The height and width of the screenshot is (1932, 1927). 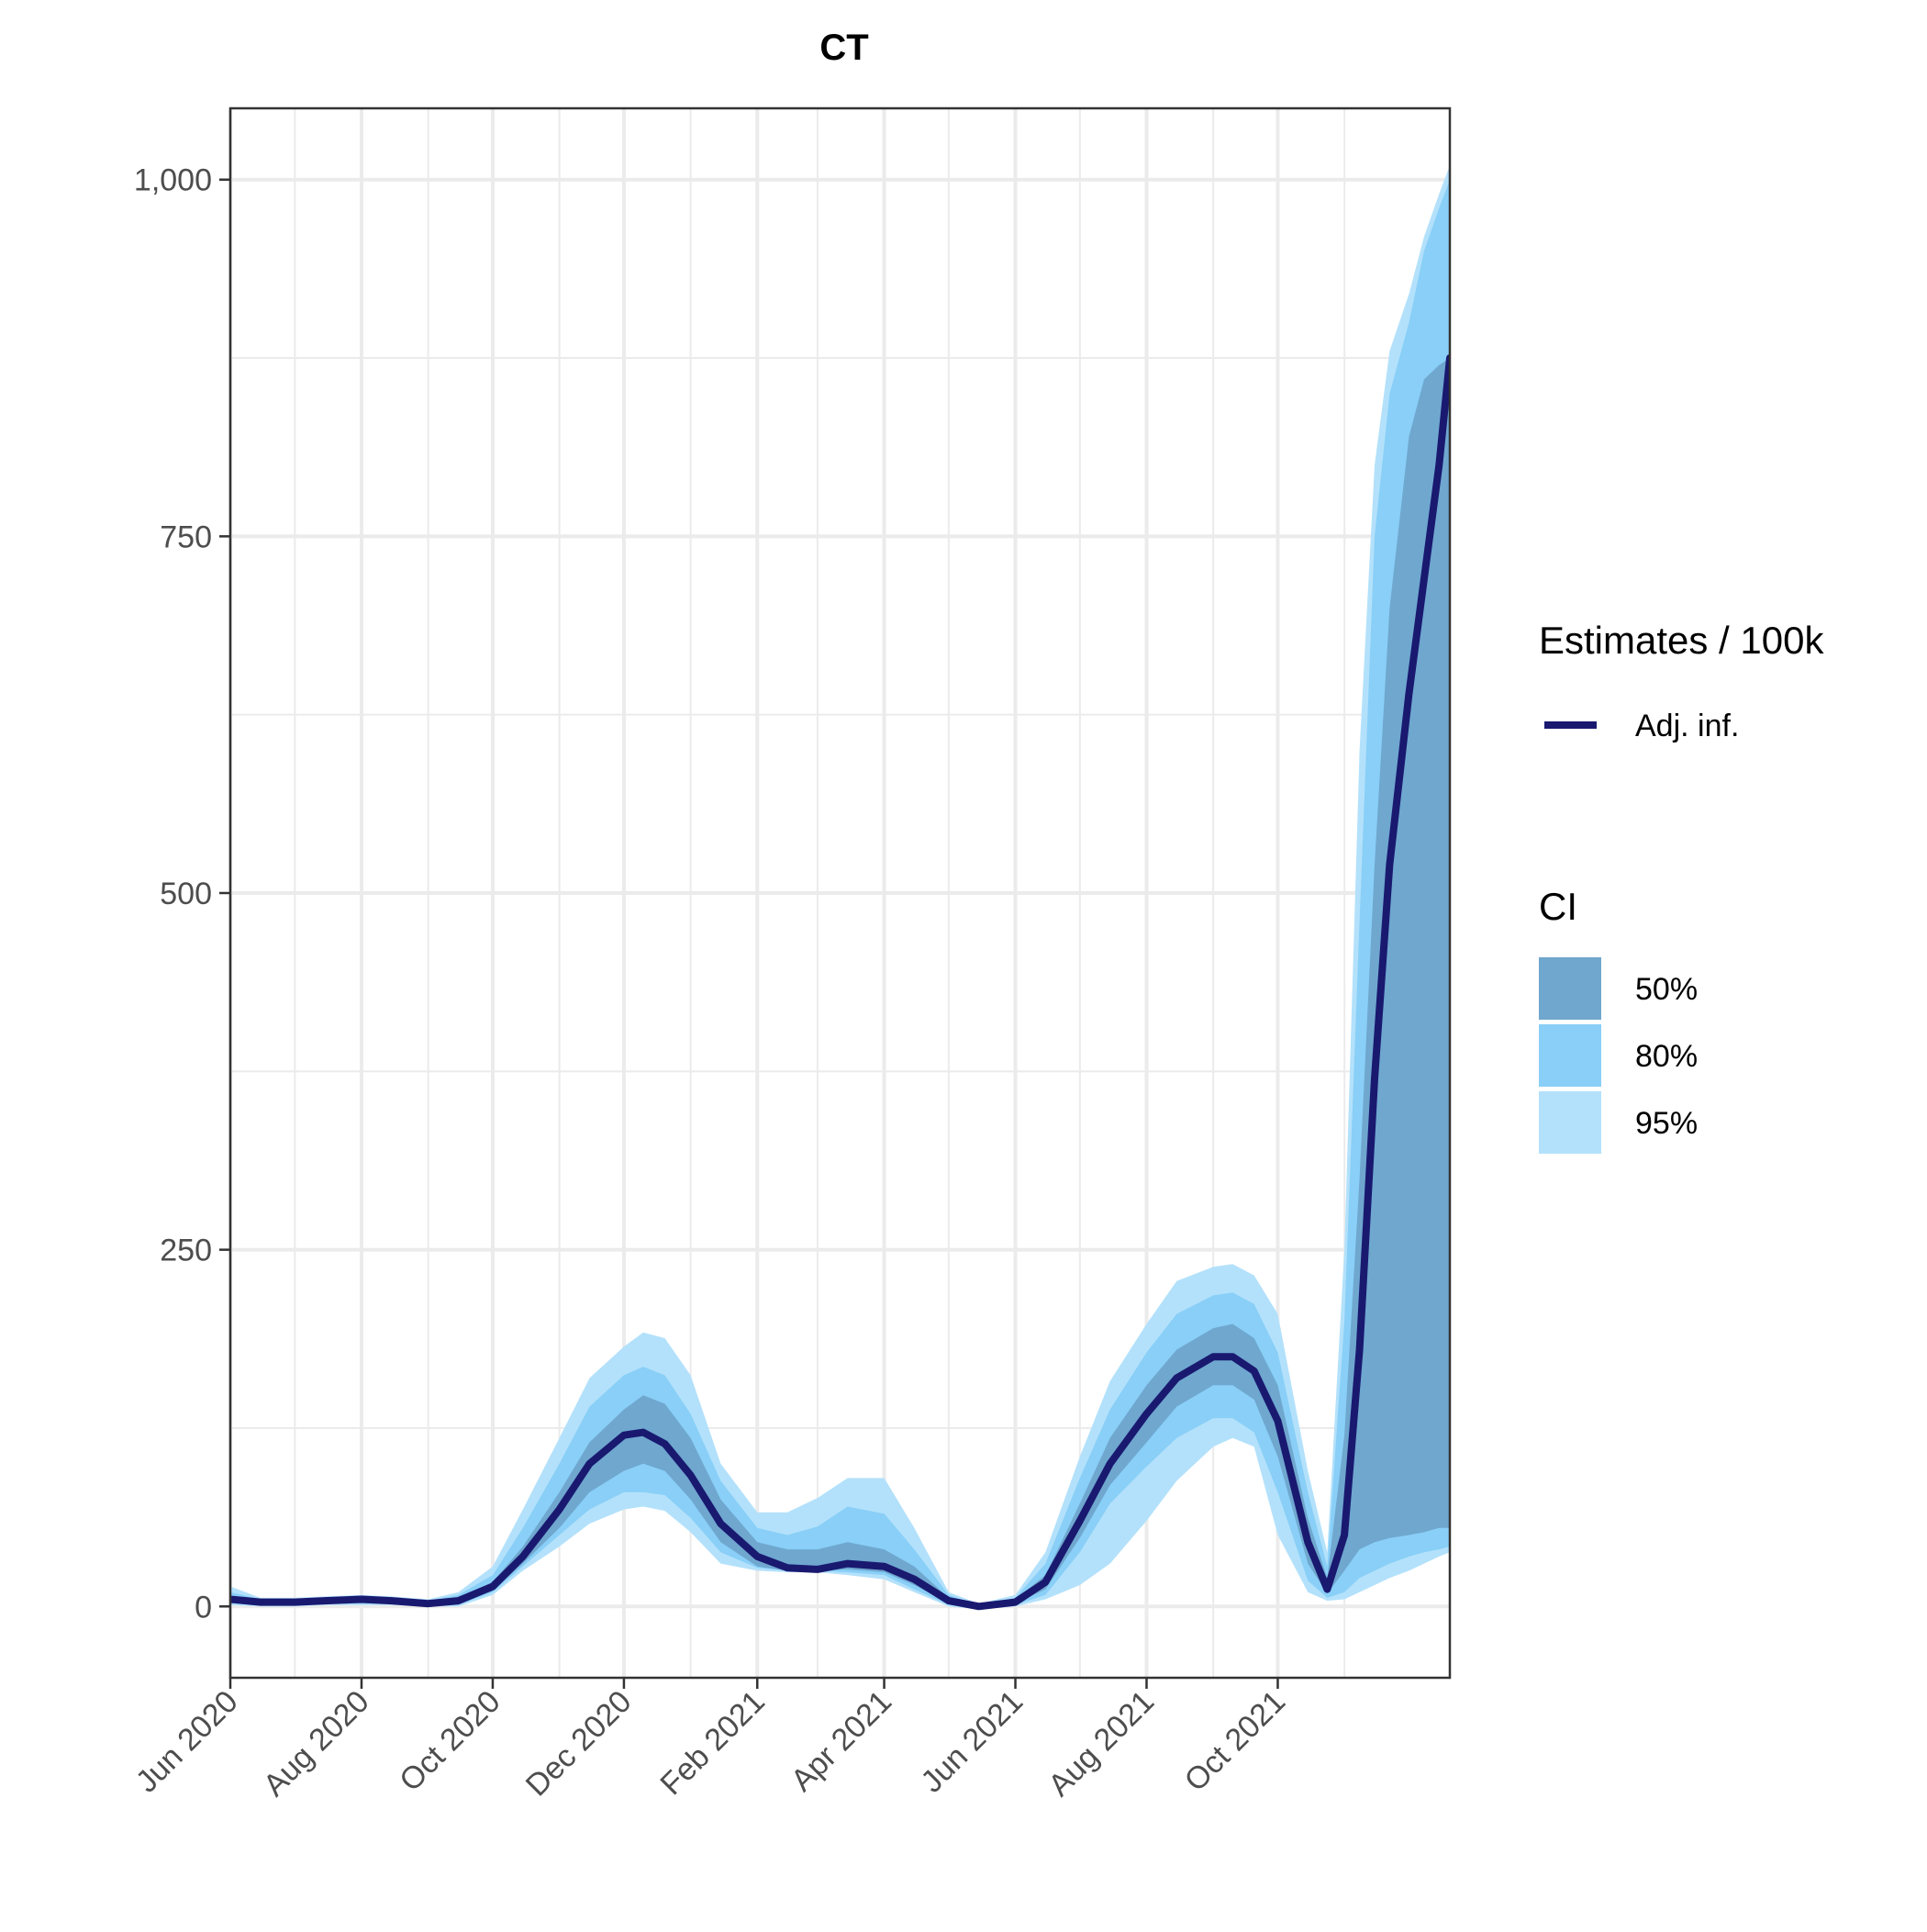 I want to click on x-tick-label: Dec 2020, so click(x=579, y=1744).